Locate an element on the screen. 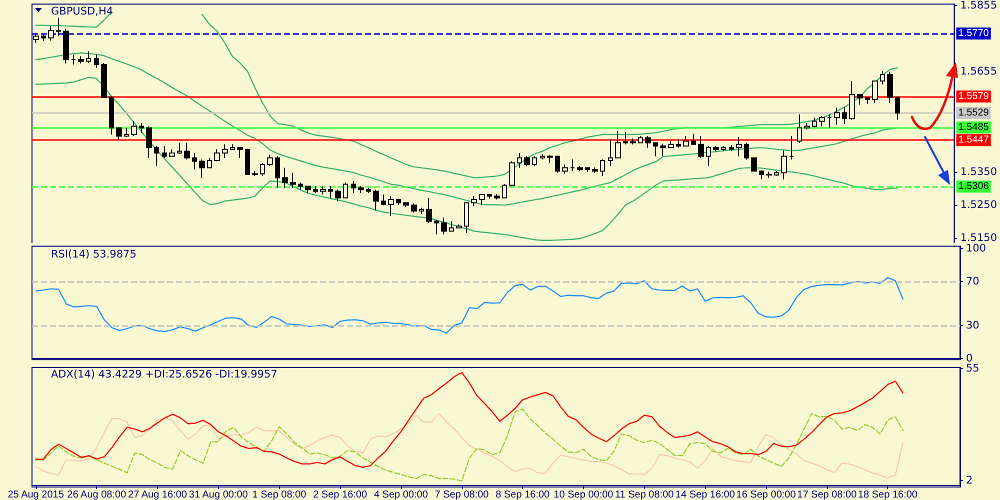 Image resolution: width=1000 pixels, height=500 pixels. x-tick-label: 17 Sep 08:00 is located at coordinates (827, 495).